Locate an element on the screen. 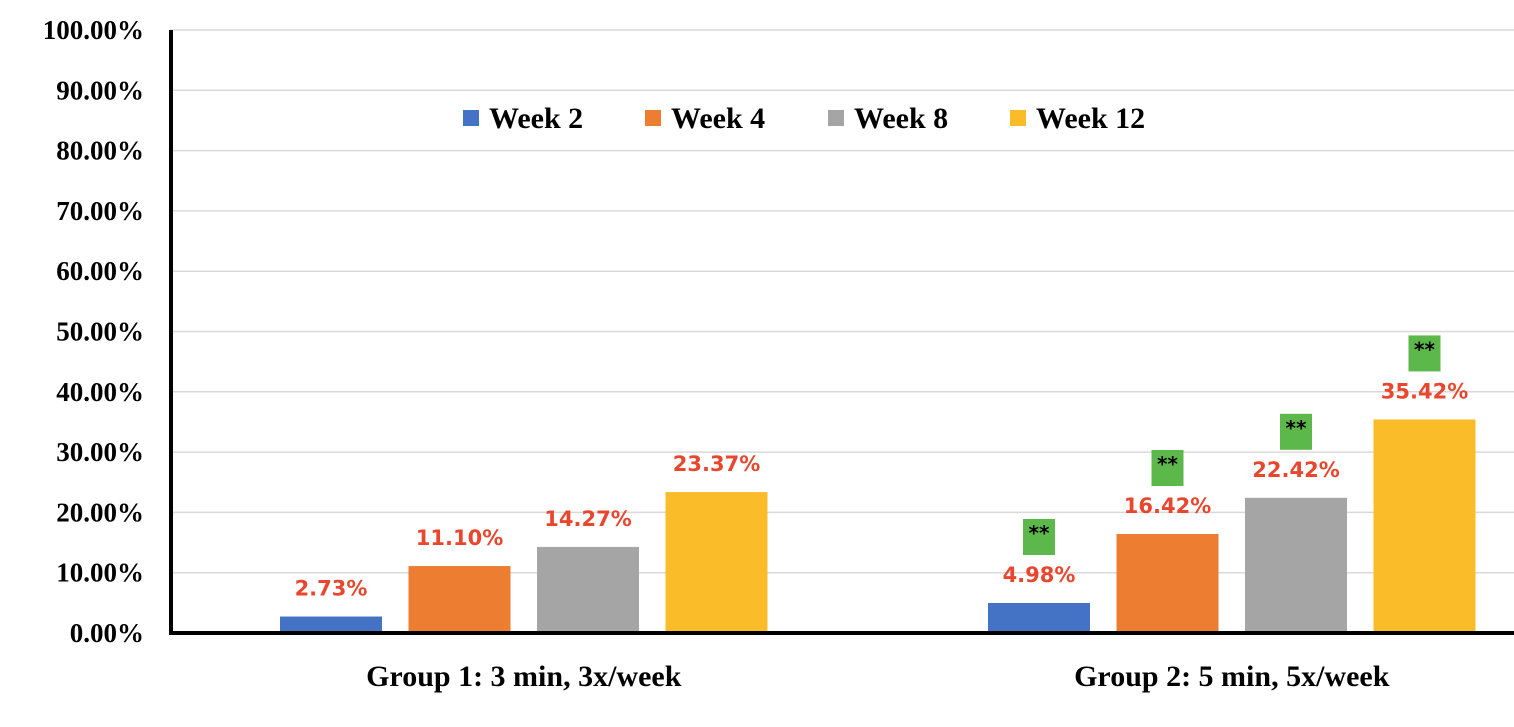 The height and width of the screenshot is (727, 1514). y-tick-label: 80.00% is located at coordinates (100, 151).